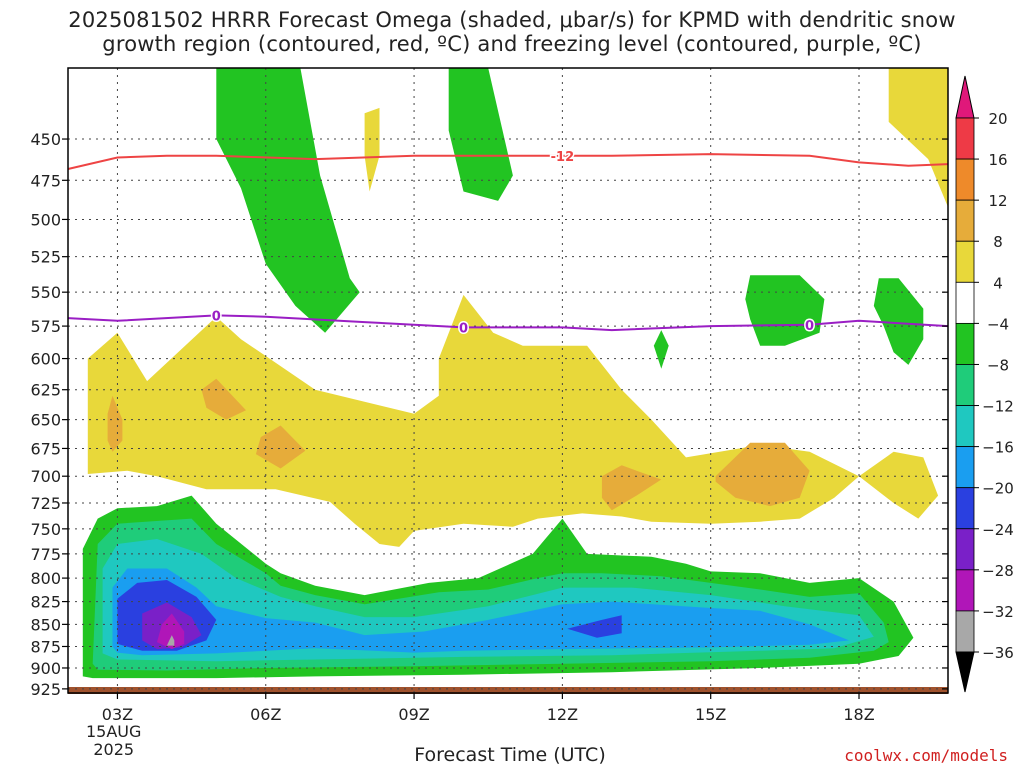  I want to click on y-tick-label: 925, so click(45, 689).